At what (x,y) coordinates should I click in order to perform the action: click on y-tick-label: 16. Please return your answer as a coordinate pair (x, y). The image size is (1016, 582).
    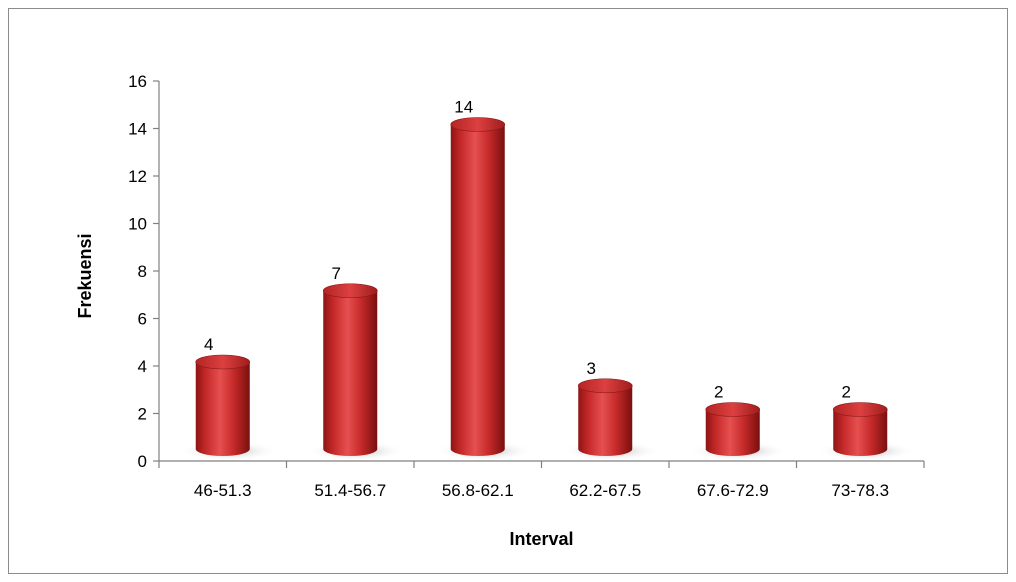
    Looking at the image, I should click on (137, 81).